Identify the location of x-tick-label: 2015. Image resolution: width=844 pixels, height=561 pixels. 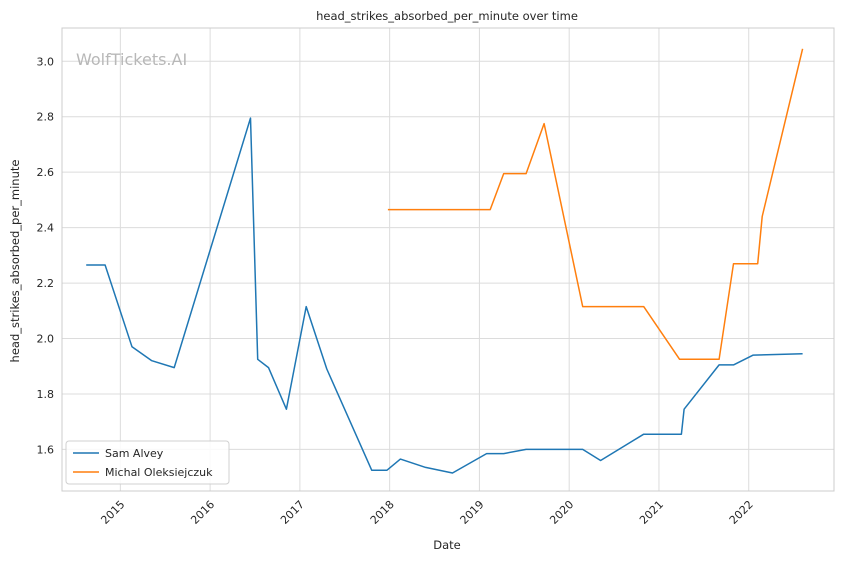
(112, 512).